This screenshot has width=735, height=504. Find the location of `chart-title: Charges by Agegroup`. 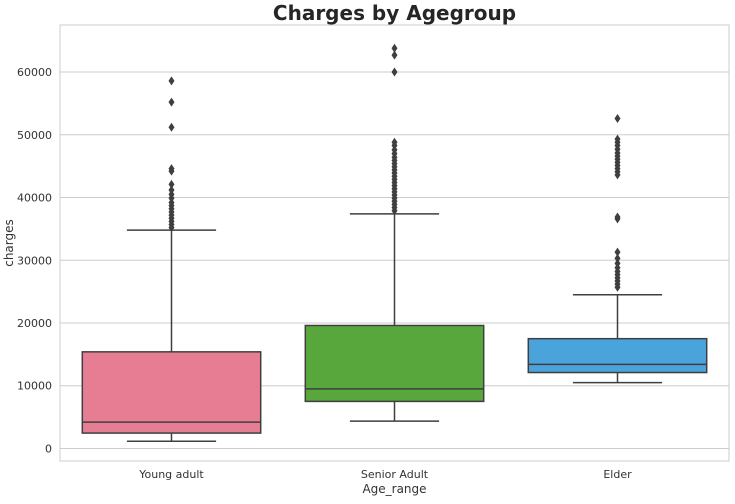

chart-title: Charges by Agegroup is located at coordinates (394, 13).